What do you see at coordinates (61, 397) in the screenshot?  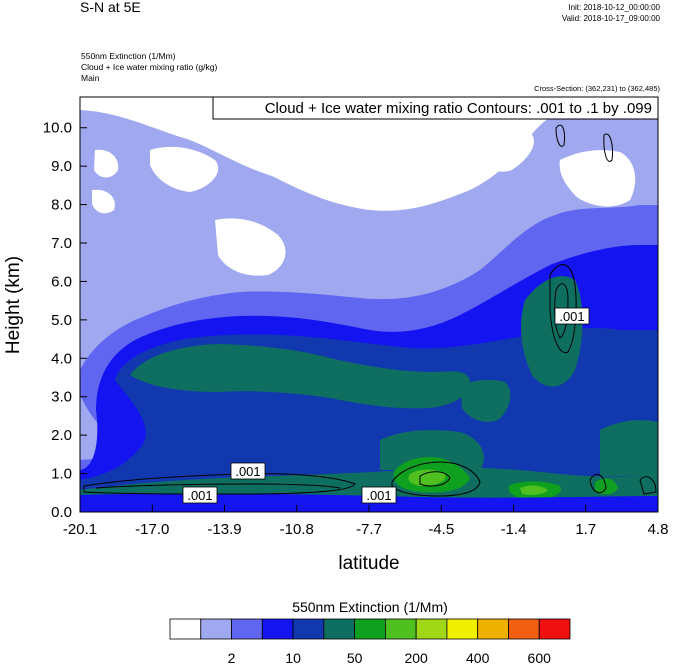 I see `y-tick-label: 3.0` at bounding box center [61, 397].